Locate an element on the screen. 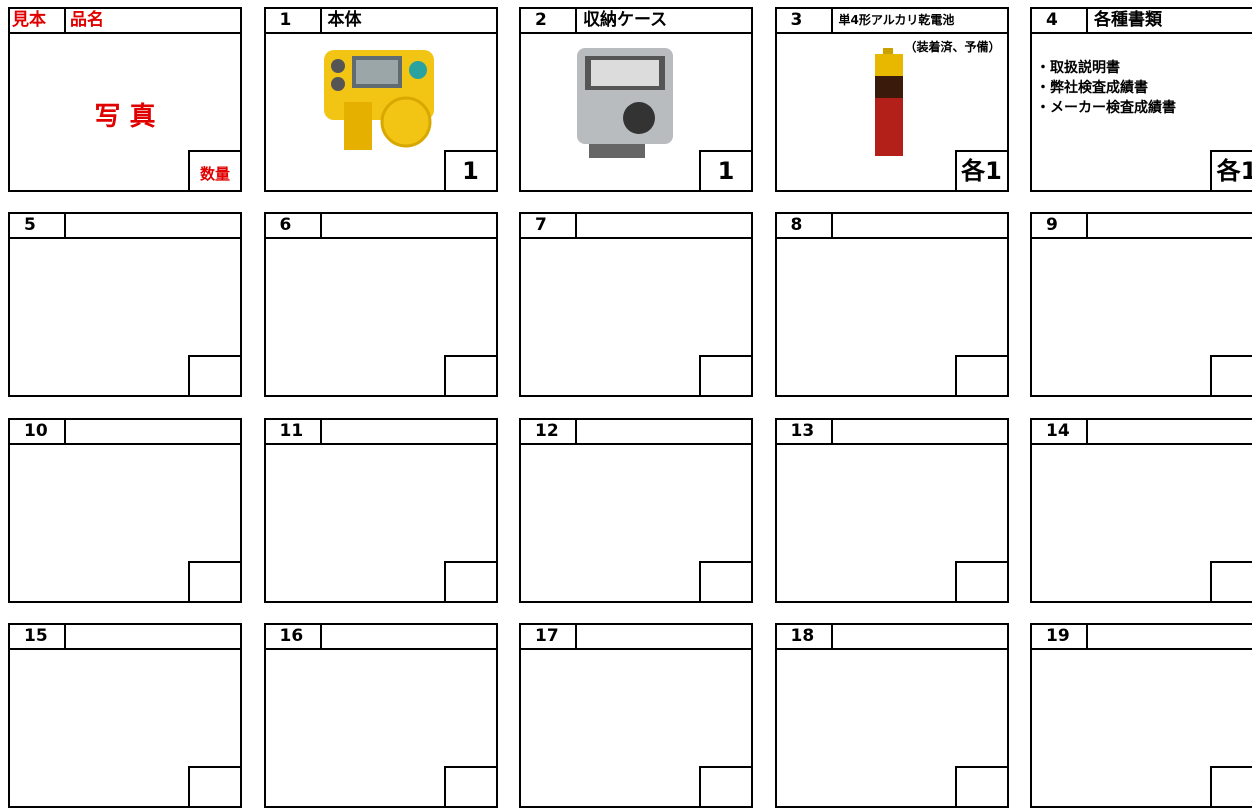 The height and width of the screenshot is (808, 1252). card: 4 各種書類・取扱説明書・弊社検査成績書・メーカー検査成績書各1 is located at coordinates (1141, 99).